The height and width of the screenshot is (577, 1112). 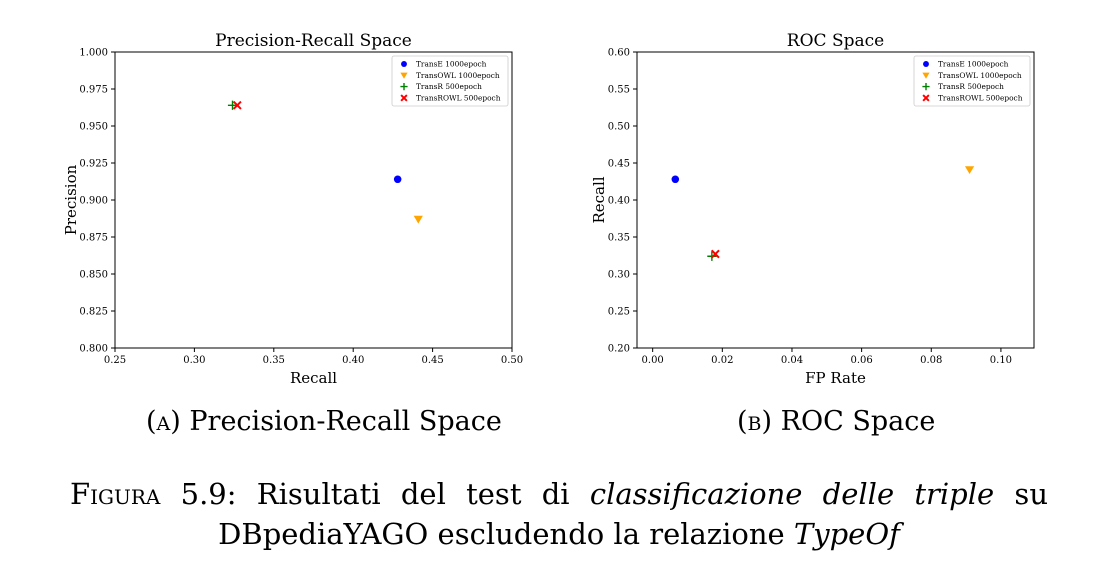 I want to click on figure-caption-label: Figura 5.9:, so click(x=153, y=494).